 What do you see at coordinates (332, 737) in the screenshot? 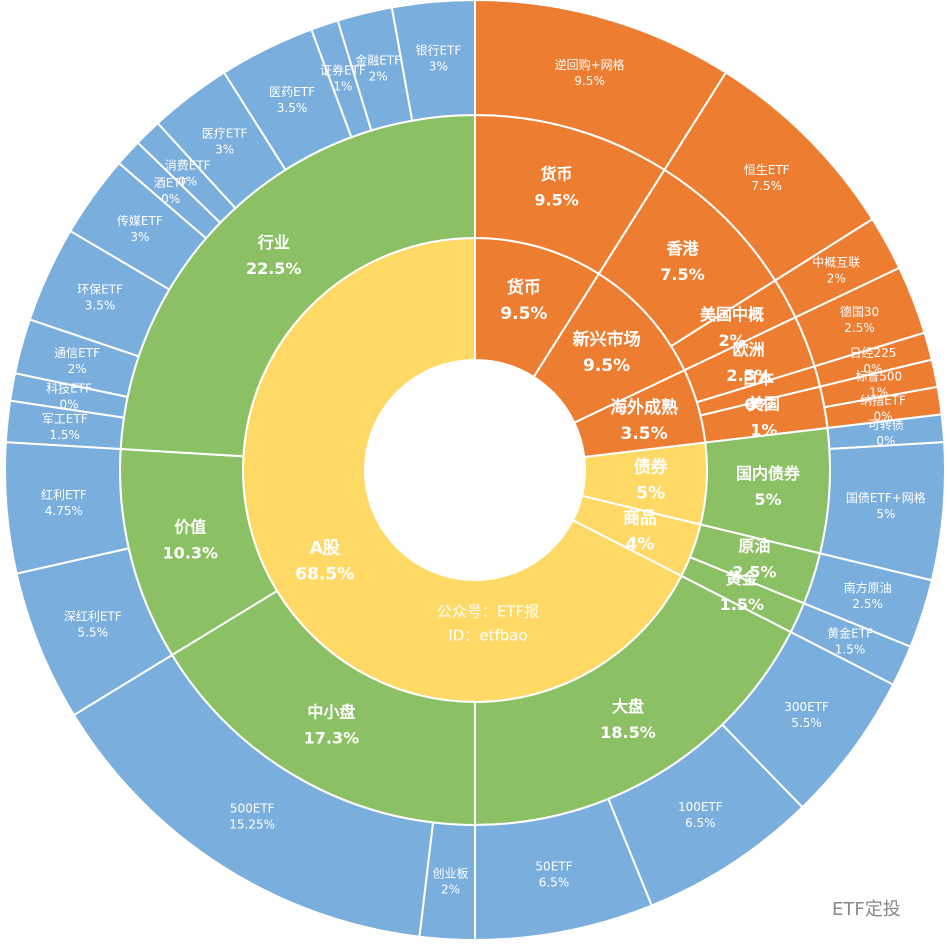
I see `segment-value: 17.3%` at bounding box center [332, 737].